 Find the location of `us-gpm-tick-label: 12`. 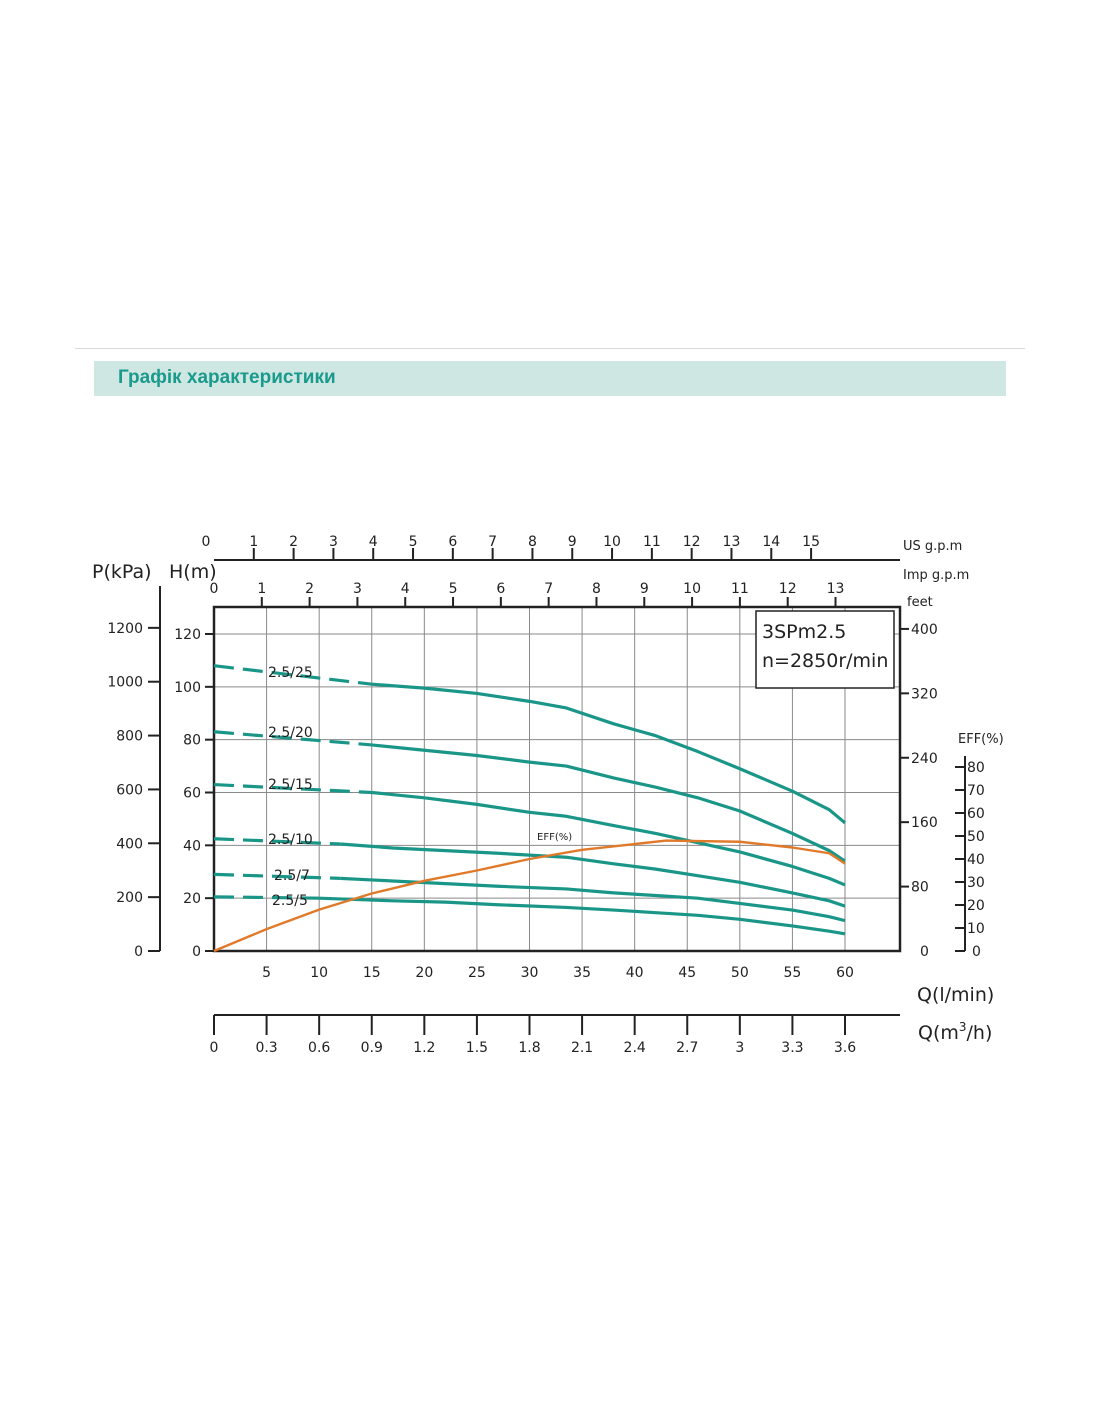

us-gpm-tick-label: 12 is located at coordinates (692, 542).